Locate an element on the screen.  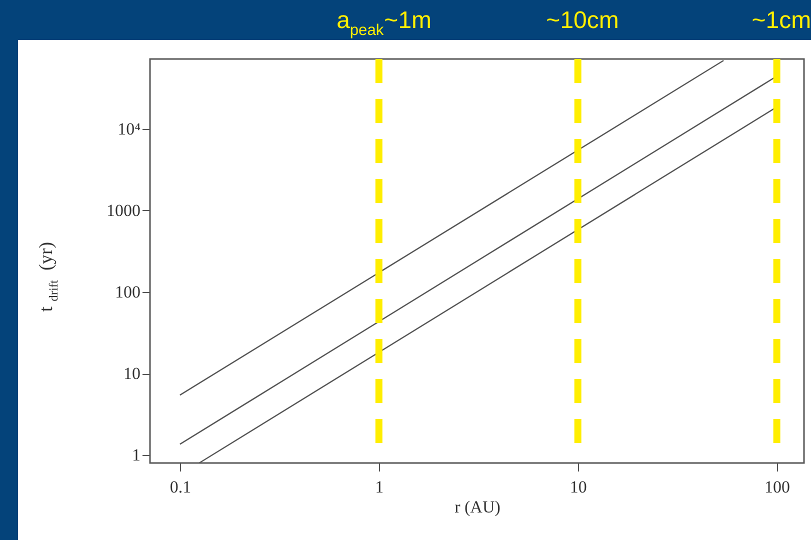
x-axis-title: r (AU) is located at coordinates (477, 507).